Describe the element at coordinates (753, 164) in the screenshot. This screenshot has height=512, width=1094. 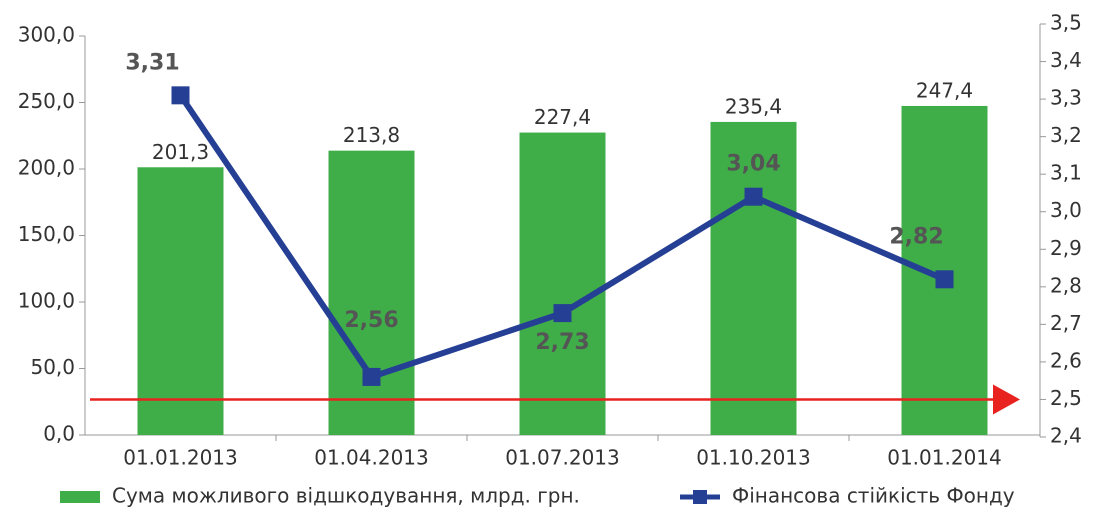
I see `line-value-label: 3,04` at that location.